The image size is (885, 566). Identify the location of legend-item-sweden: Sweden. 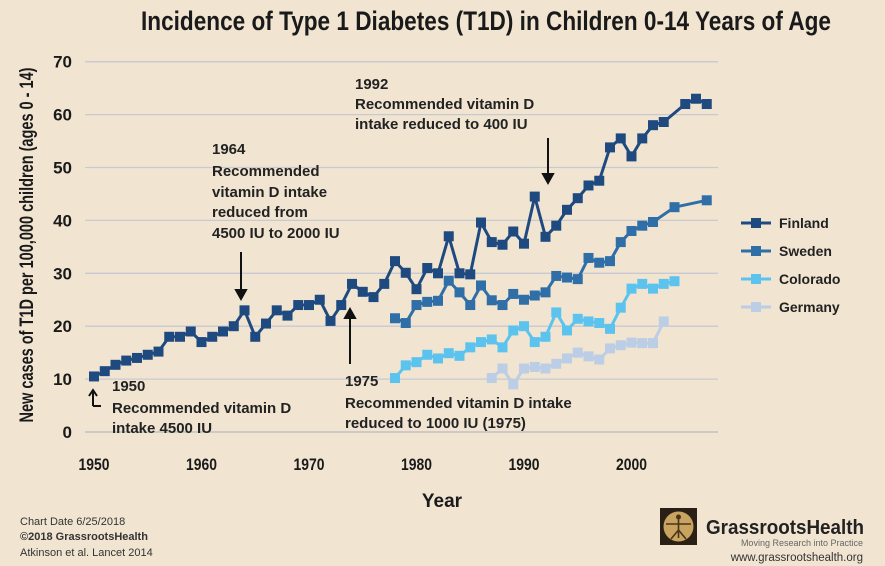
(786, 251).